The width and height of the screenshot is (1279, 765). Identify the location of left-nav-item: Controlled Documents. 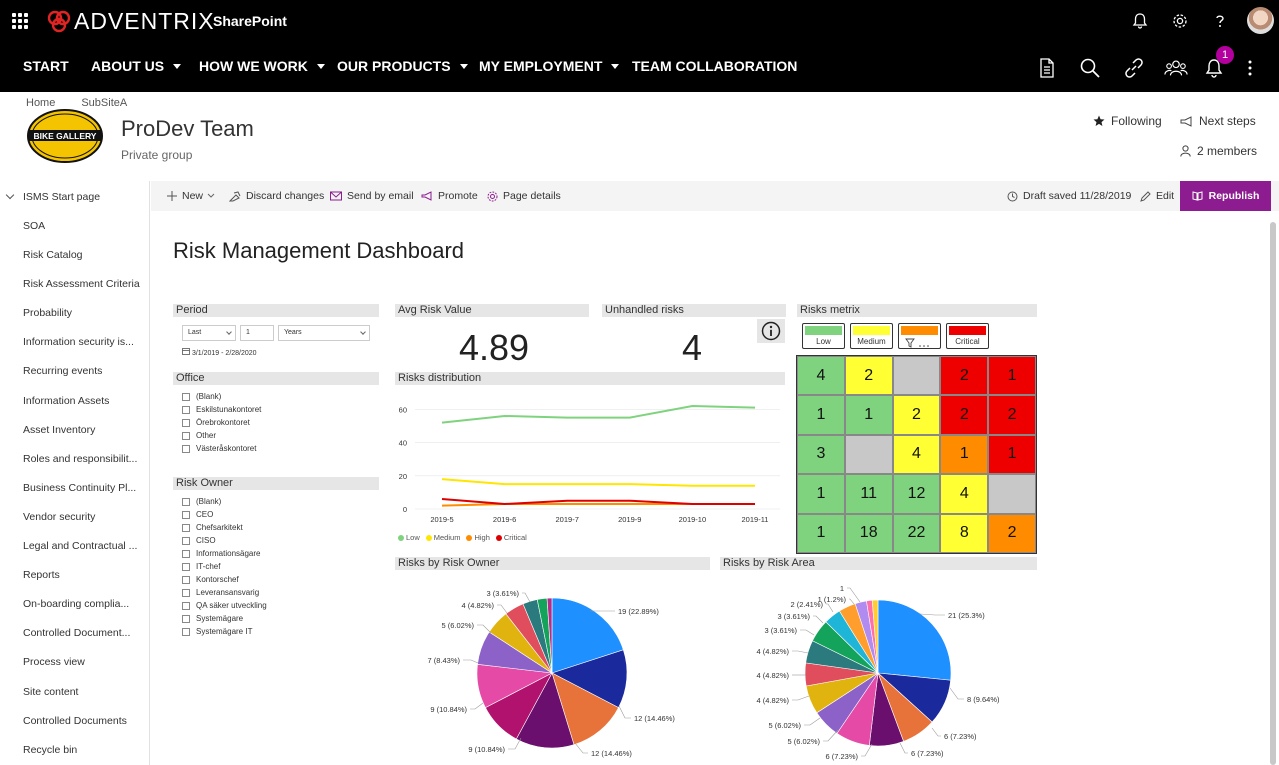
(75, 721).